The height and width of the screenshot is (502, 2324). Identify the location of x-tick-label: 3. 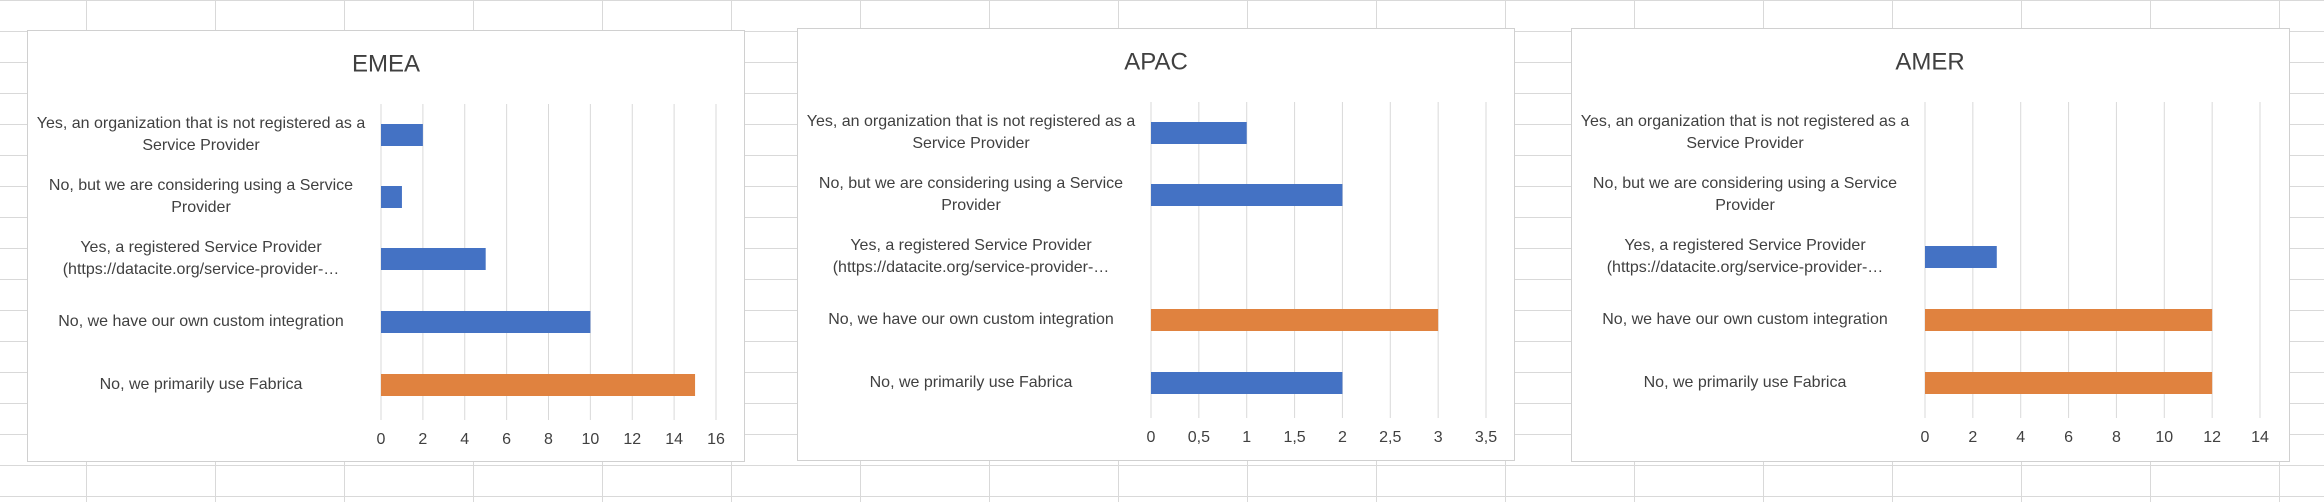
(1438, 437).